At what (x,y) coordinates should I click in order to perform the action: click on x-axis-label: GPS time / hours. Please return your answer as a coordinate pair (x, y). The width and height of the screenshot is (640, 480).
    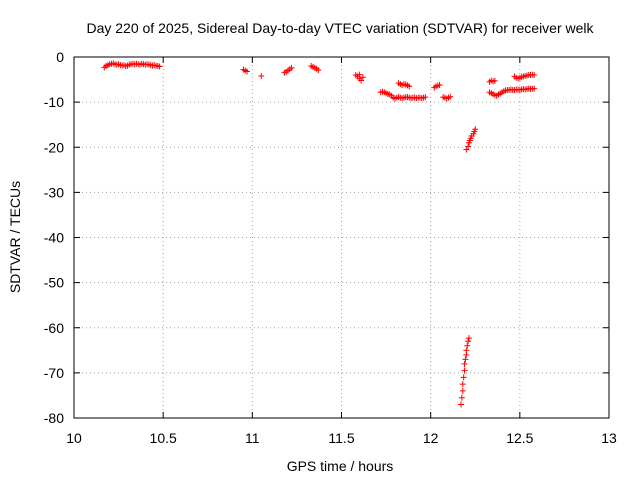
    Looking at the image, I should click on (340, 466).